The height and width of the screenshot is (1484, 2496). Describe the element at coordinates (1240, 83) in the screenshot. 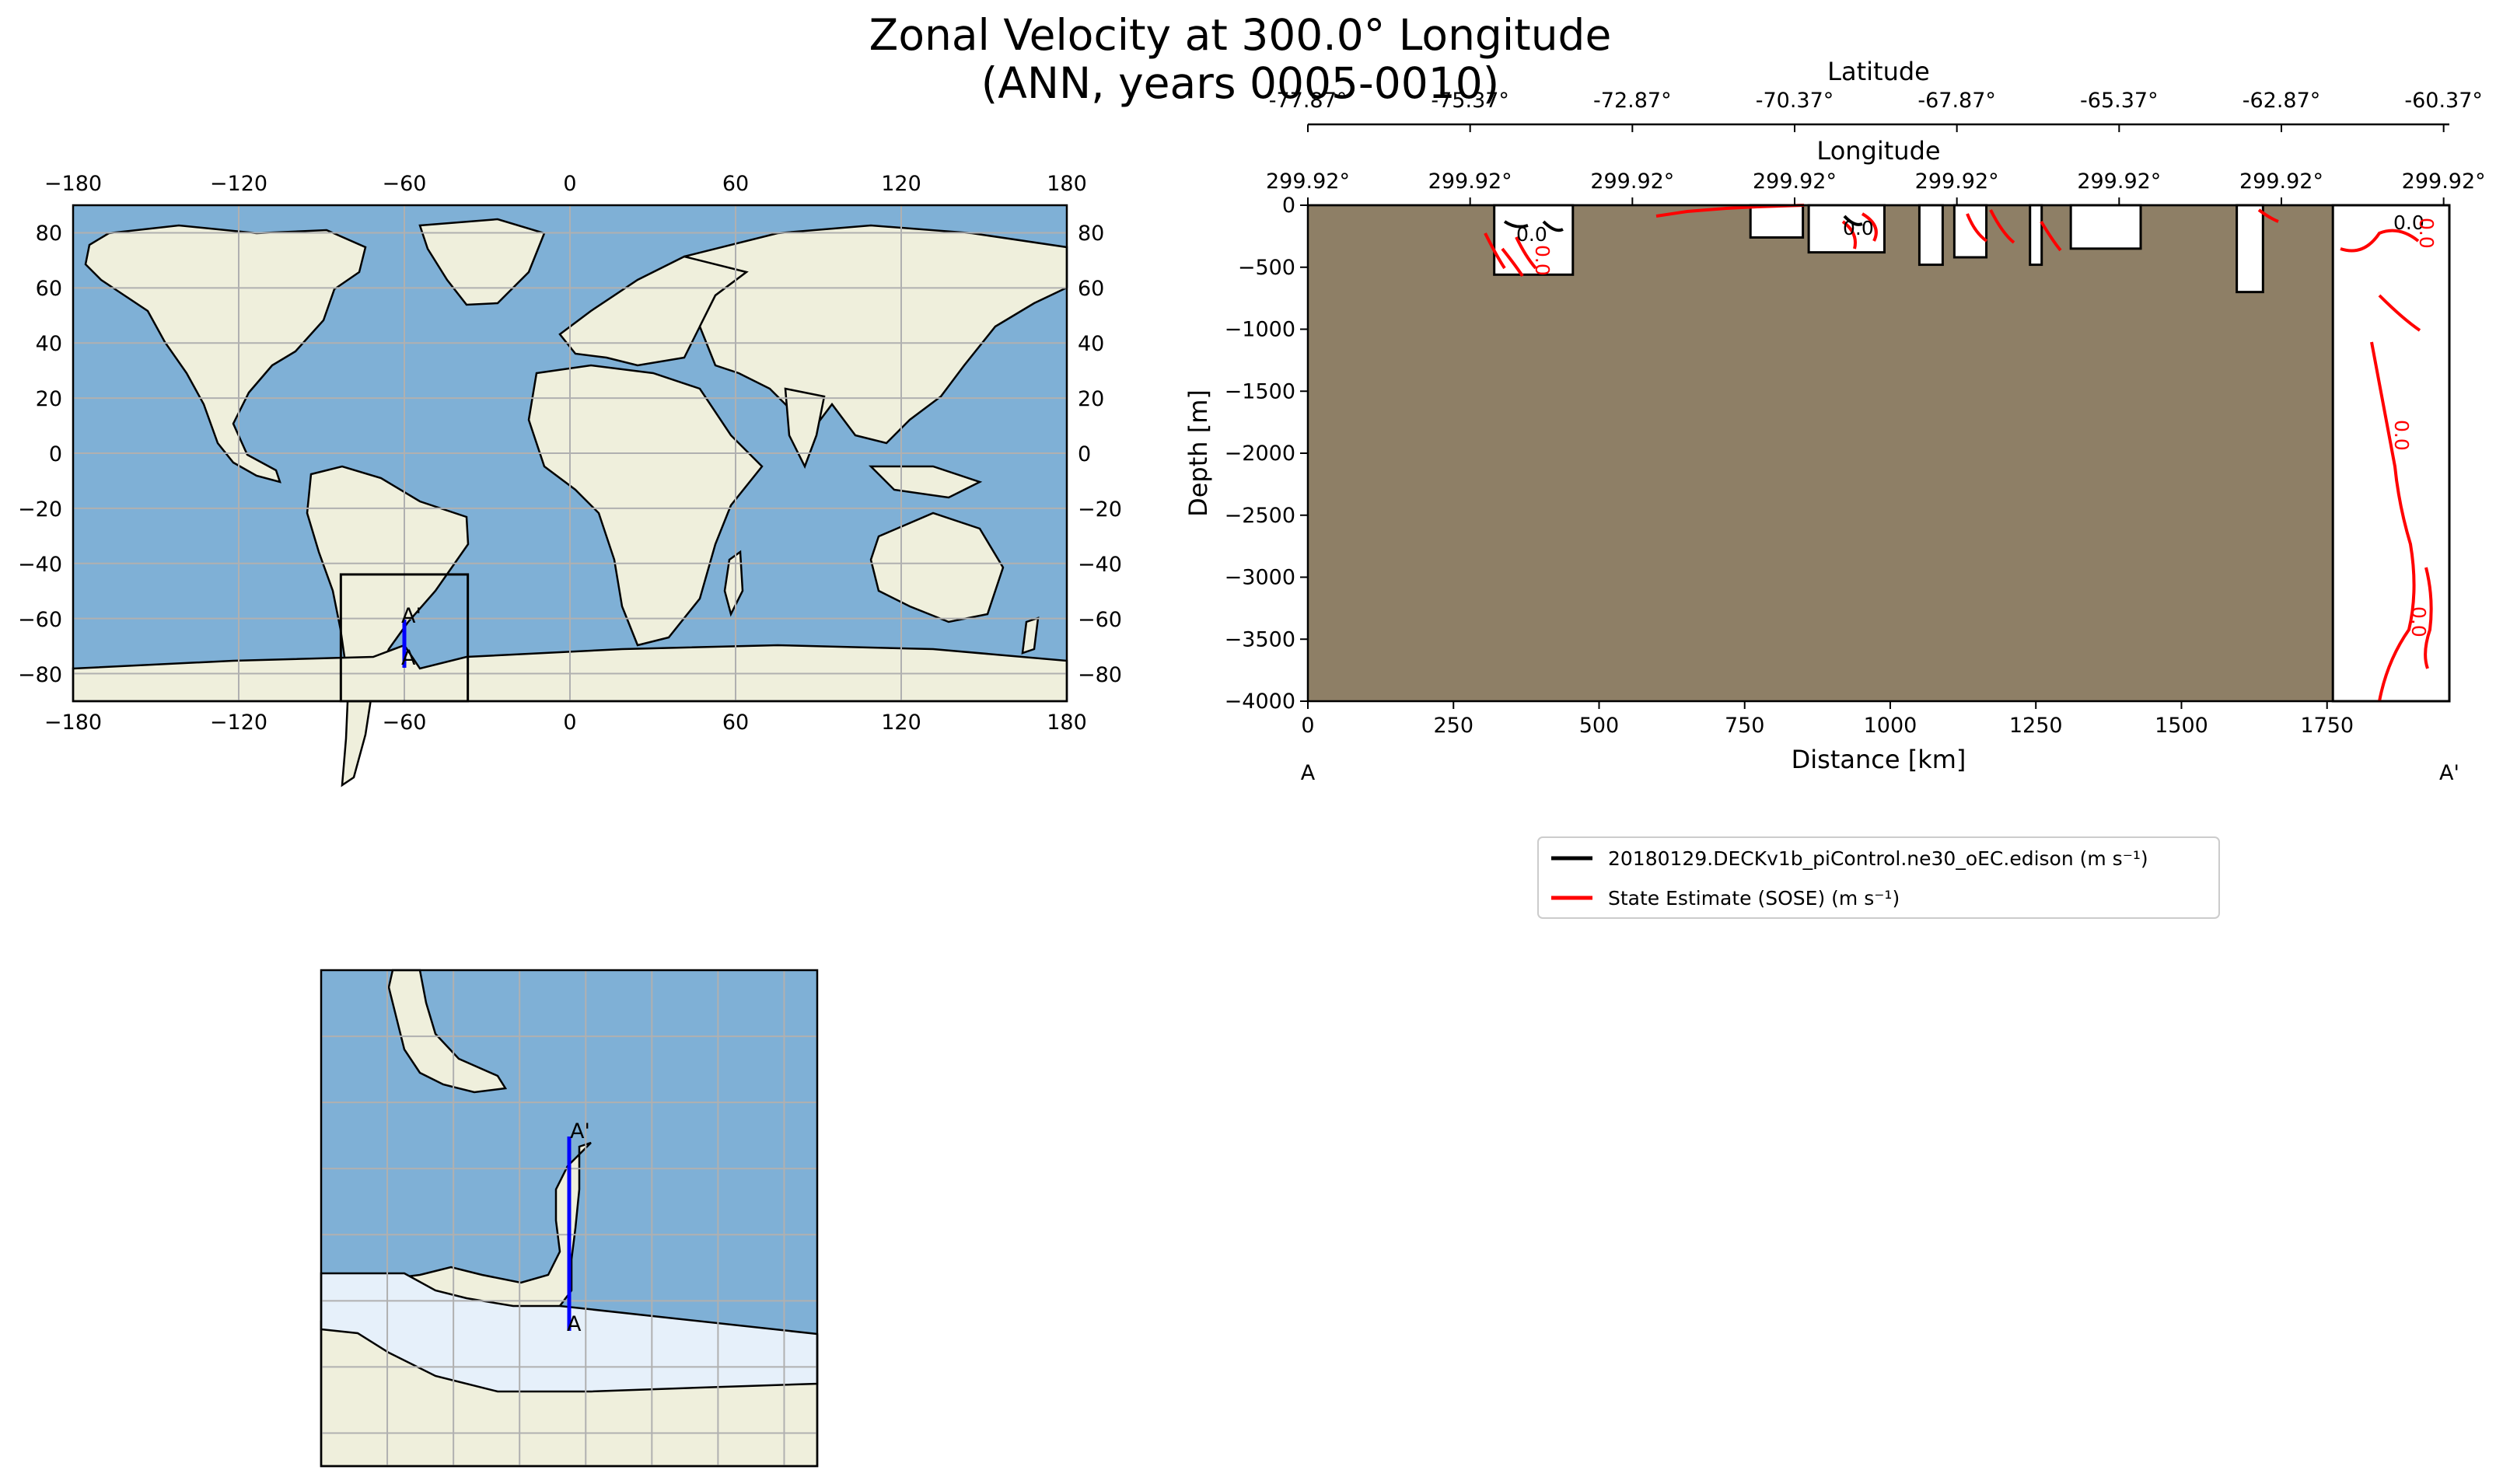

I see `figure-title-line2: (ANN, years 0005-0010)` at that location.